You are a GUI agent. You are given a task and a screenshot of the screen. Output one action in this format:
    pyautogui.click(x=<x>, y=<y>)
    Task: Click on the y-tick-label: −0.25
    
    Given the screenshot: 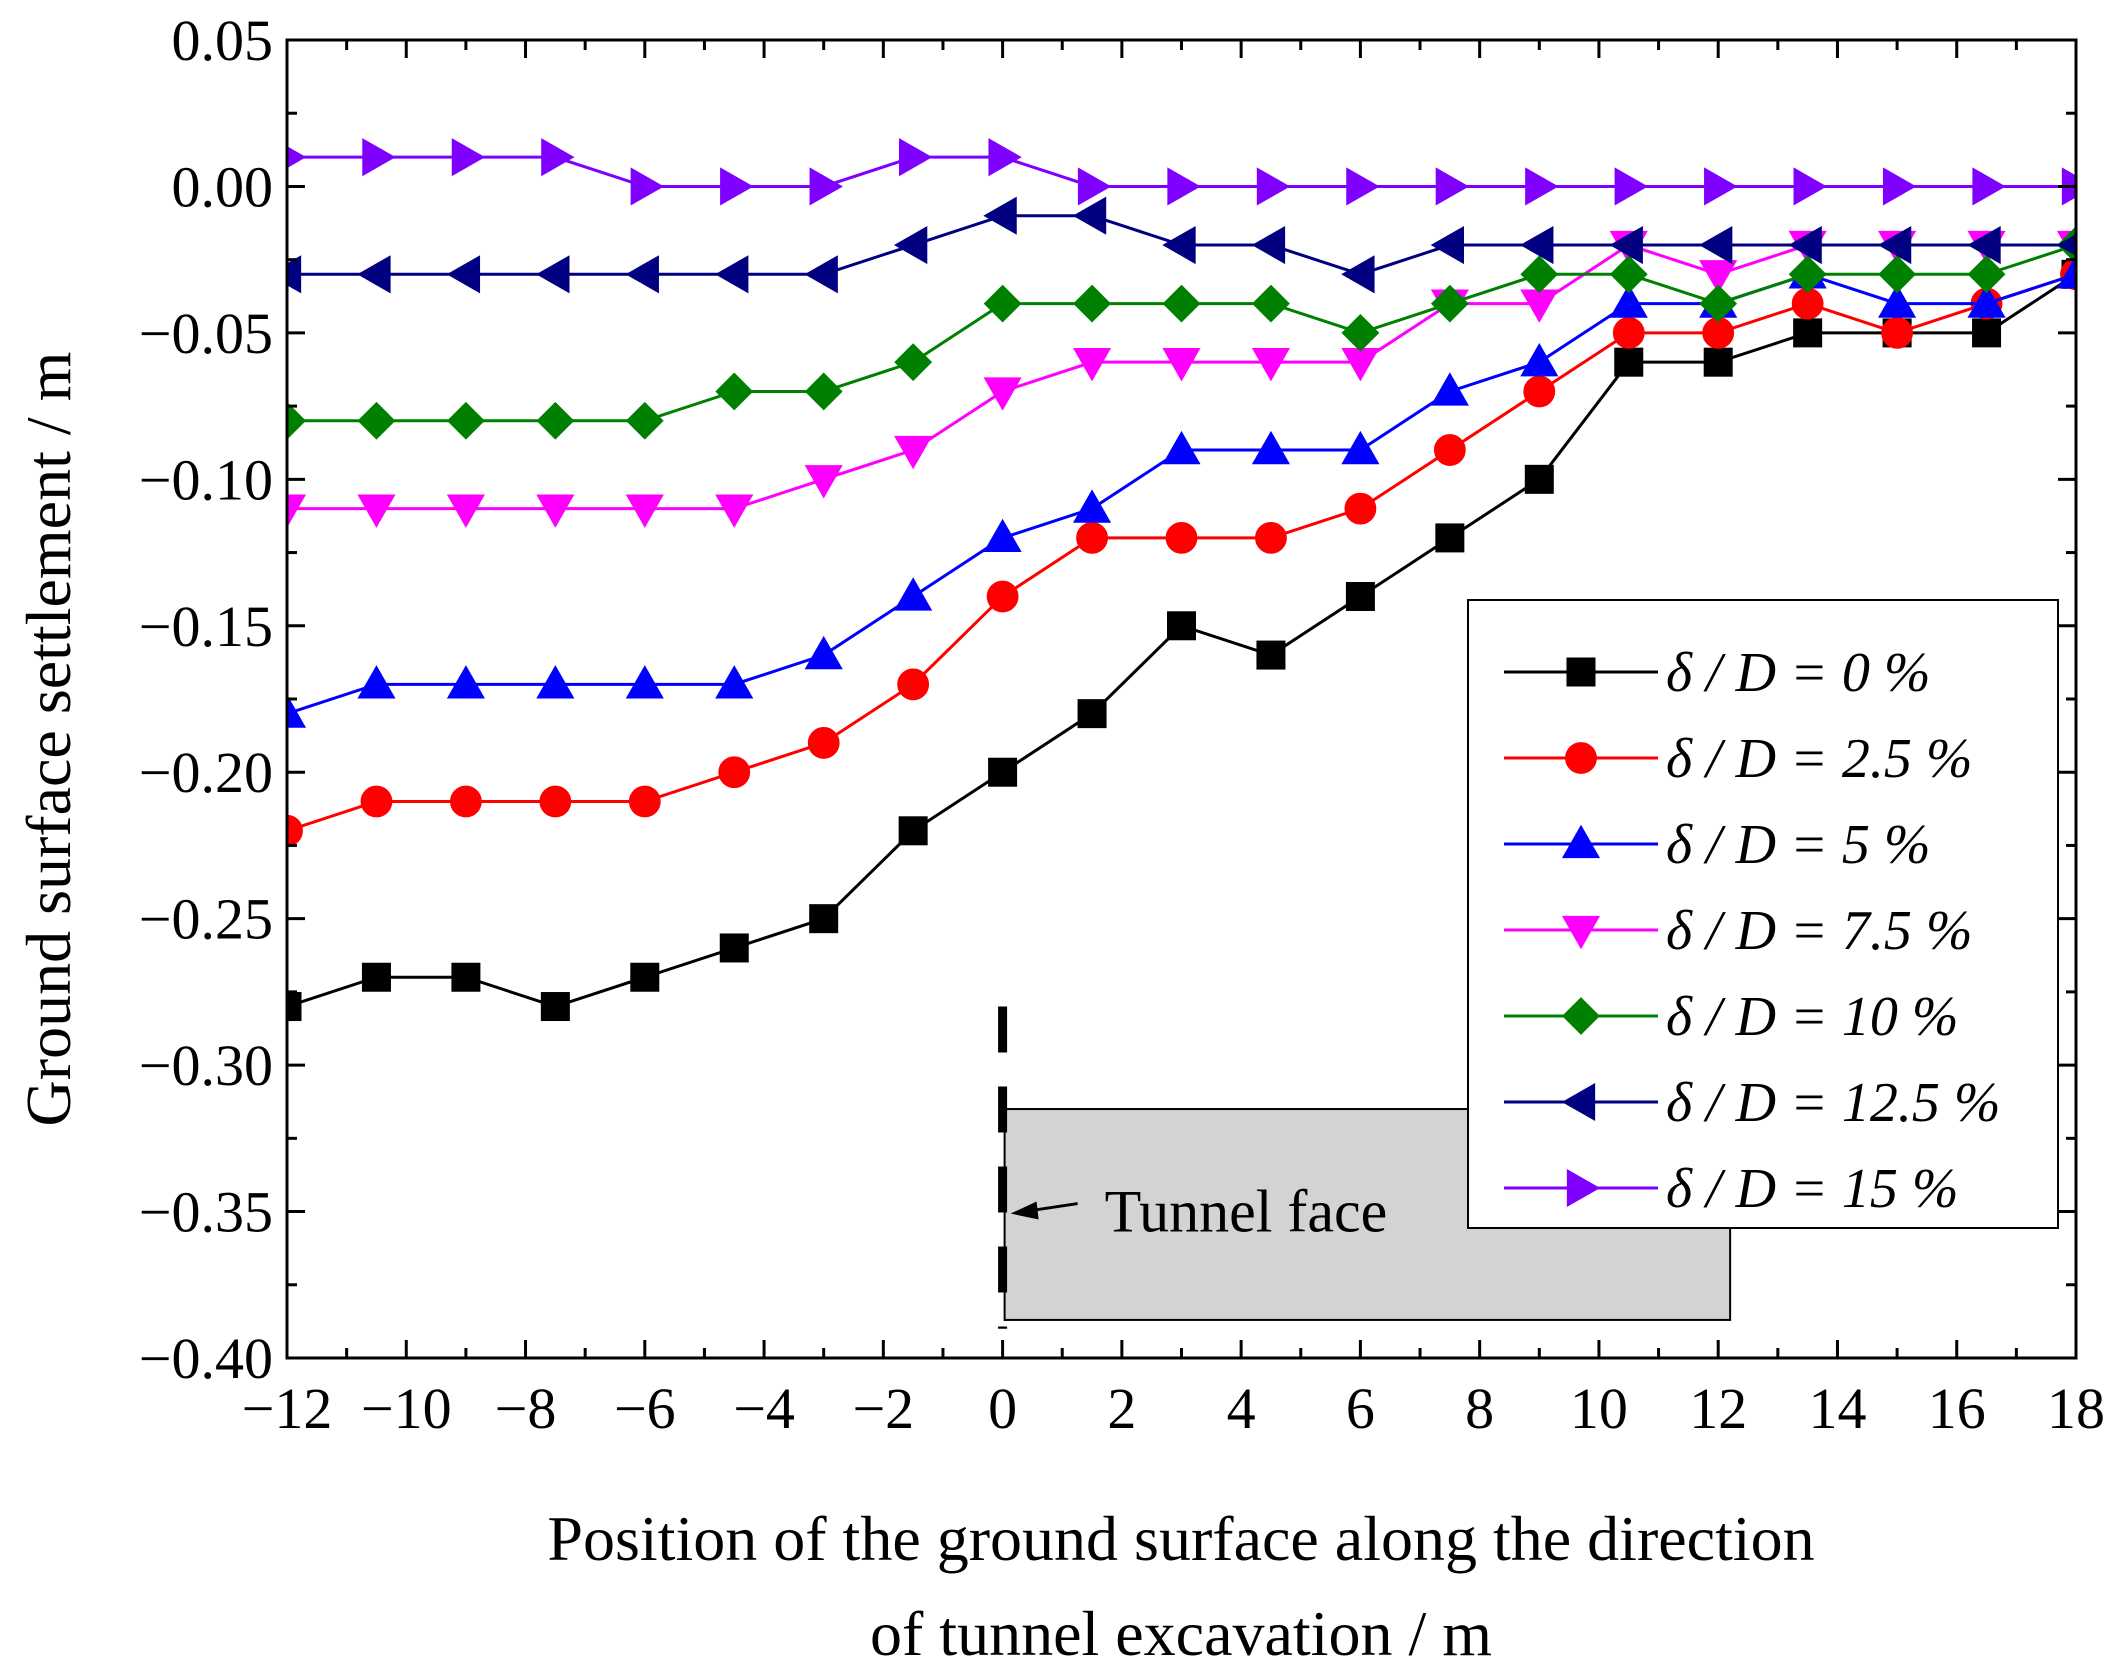 What is the action you would take?
    pyautogui.click(x=206, y=919)
    